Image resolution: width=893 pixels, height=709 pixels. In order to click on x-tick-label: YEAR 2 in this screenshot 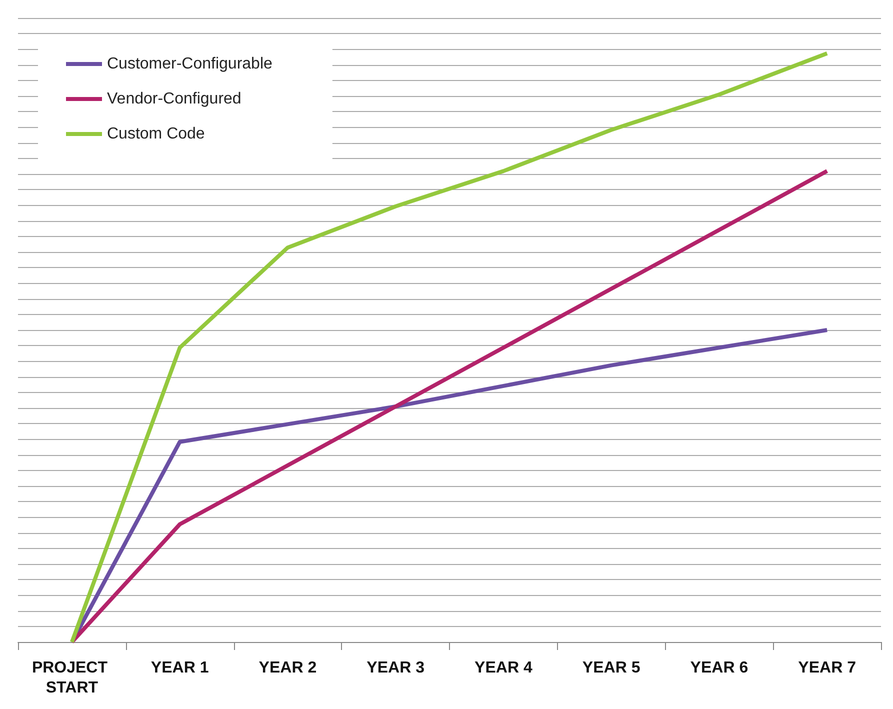, I will do `click(287, 668)`.